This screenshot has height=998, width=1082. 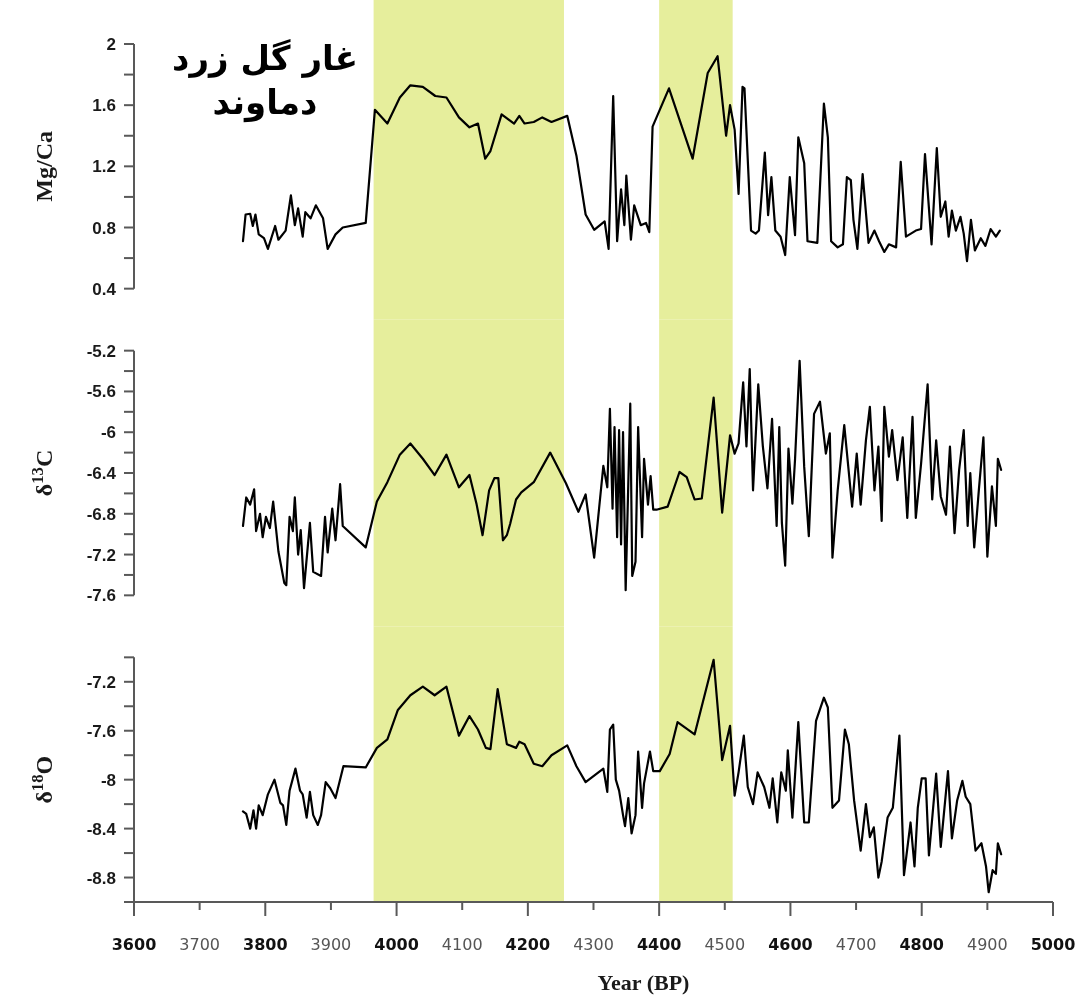 What do you see at coordinates (104, 228) in the screenshot?
I see `y-tick-label: 0.8` at bounding box center [104, 228].